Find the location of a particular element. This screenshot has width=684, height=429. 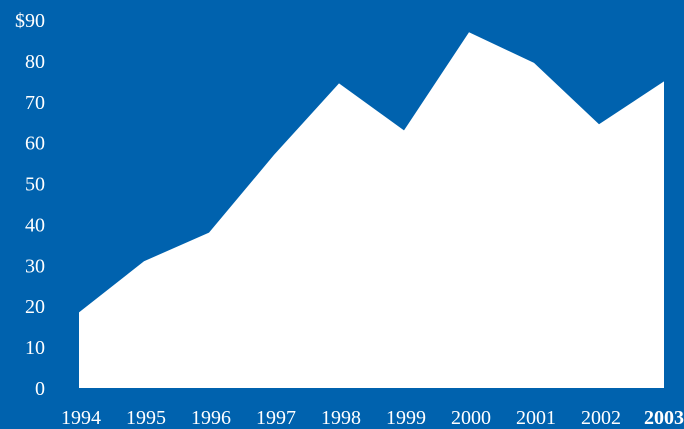

x-tick-label: 2000 is located at coordinates (471, 418).